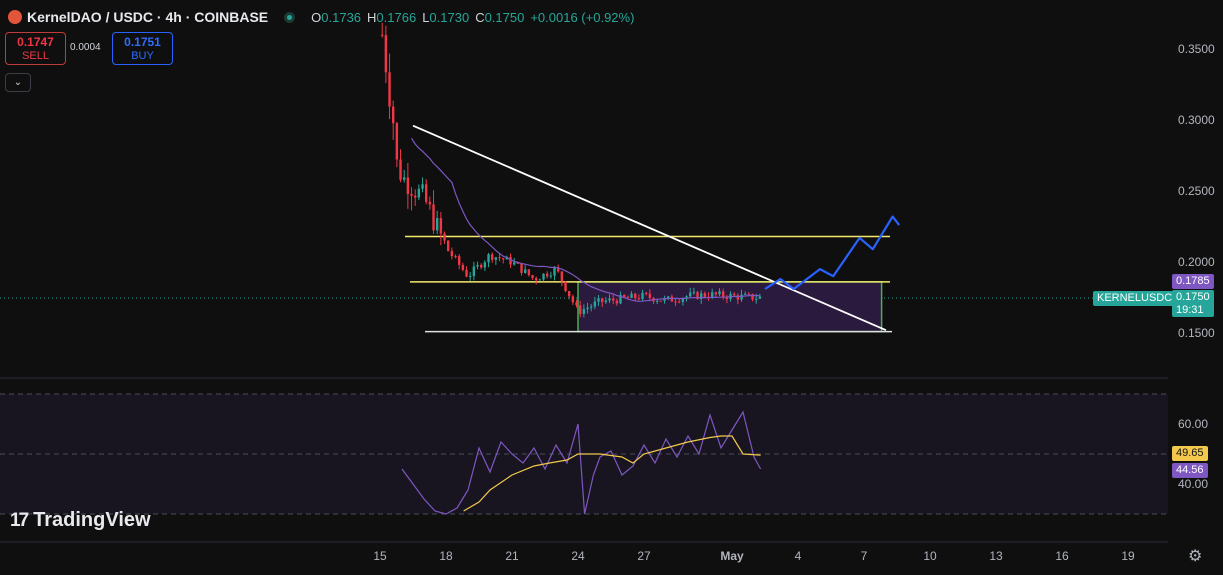 The height and width of the screenshot is (575, 1223). I want to click on chevron-down-icon: ⌄, so click(18, 82).